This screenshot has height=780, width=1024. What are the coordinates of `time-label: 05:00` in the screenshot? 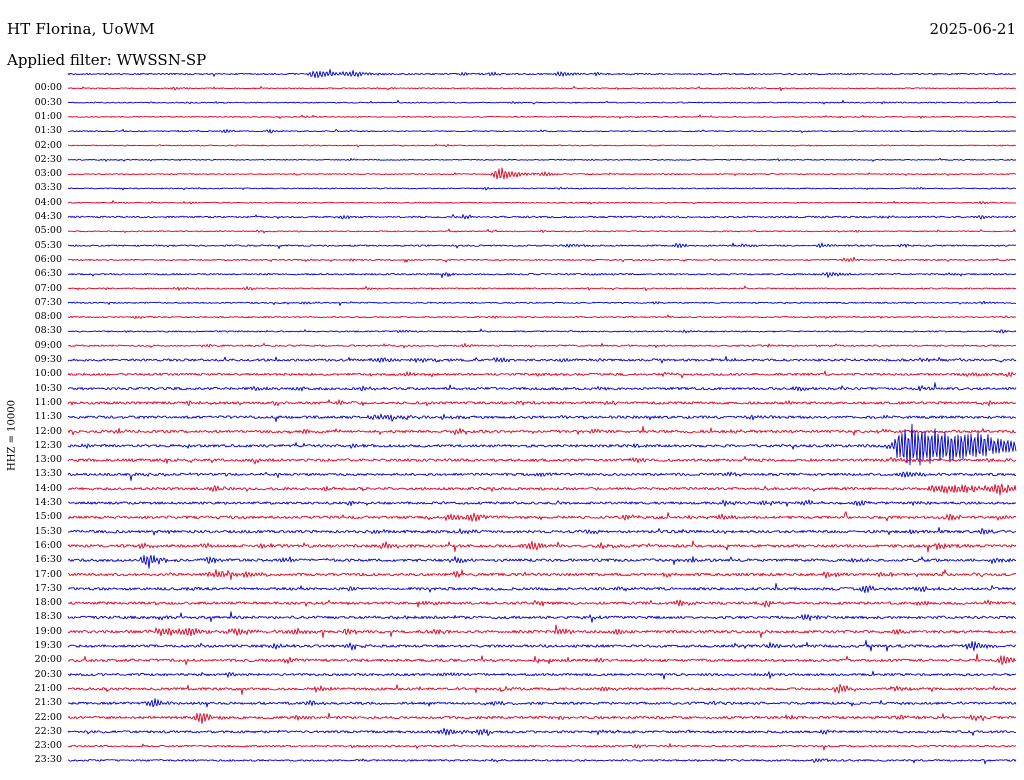 It's located at (48, 231).